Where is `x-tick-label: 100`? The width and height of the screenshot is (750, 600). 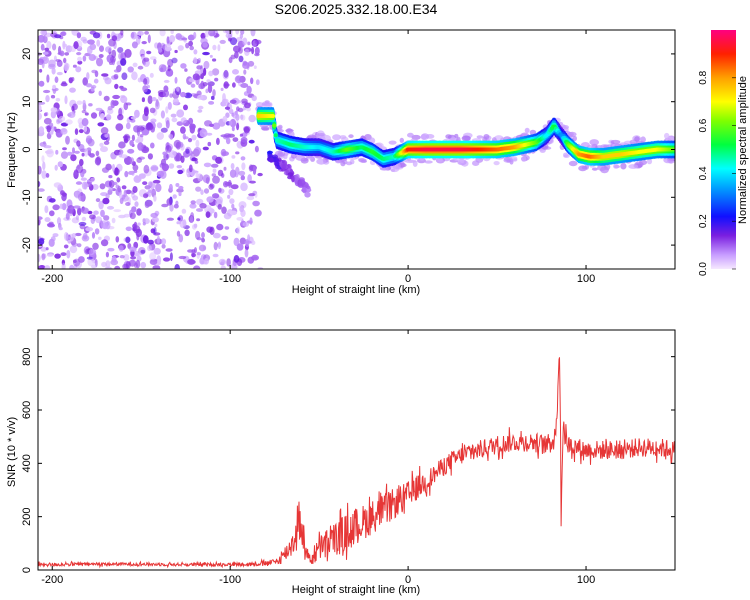
x-tick-label: 100 is located at coordinates (586, 279).